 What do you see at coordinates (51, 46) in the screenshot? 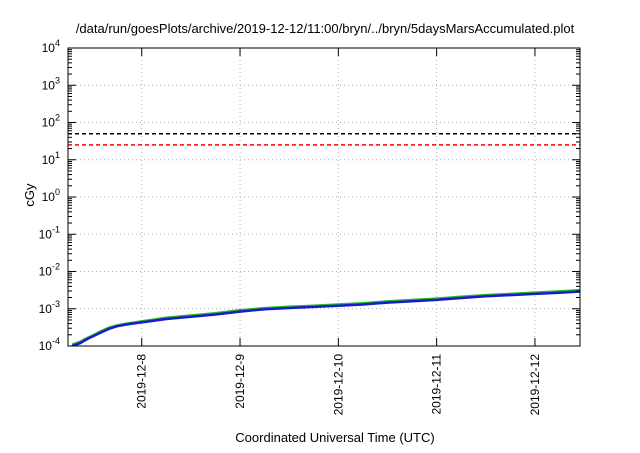
I see `y-tick-label: 10⁴` at bounding box center [51, 46].